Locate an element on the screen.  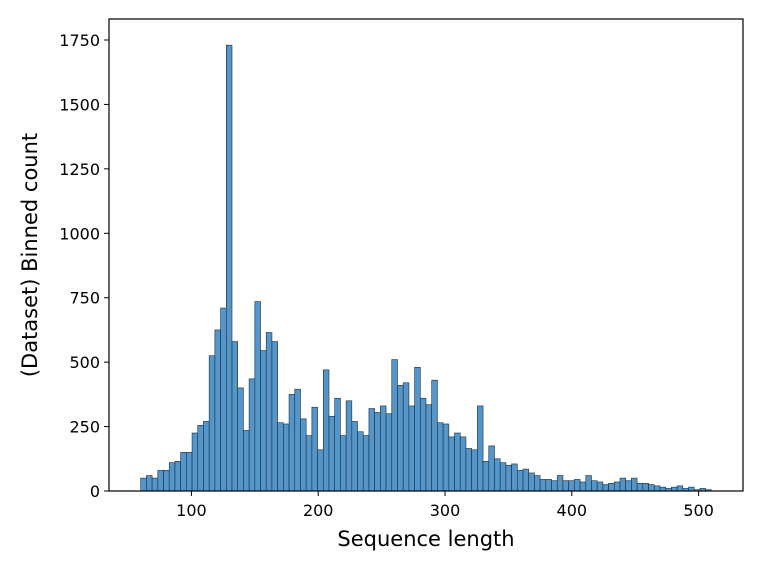
y-tick-label: 1750 is located at coordinates (79, 40).